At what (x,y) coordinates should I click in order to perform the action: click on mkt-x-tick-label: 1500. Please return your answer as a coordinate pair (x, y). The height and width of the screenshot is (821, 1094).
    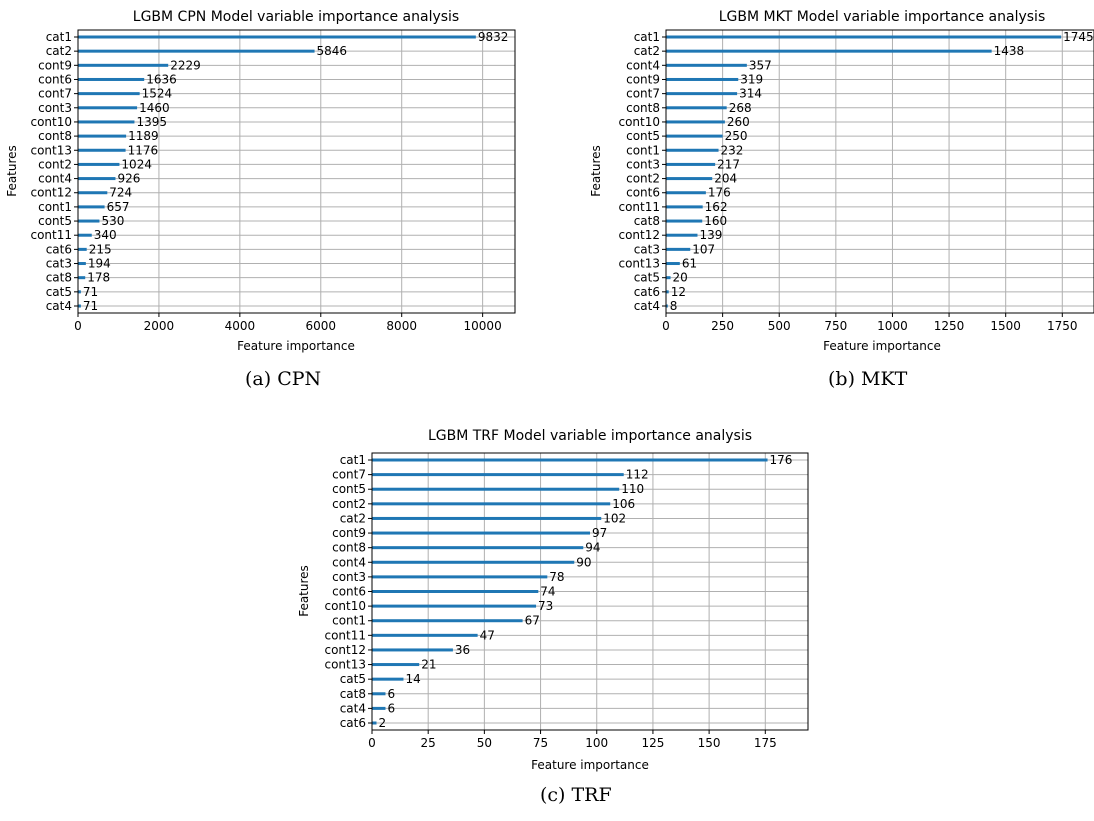
    Looking at the image, I should click on (1005, 326).